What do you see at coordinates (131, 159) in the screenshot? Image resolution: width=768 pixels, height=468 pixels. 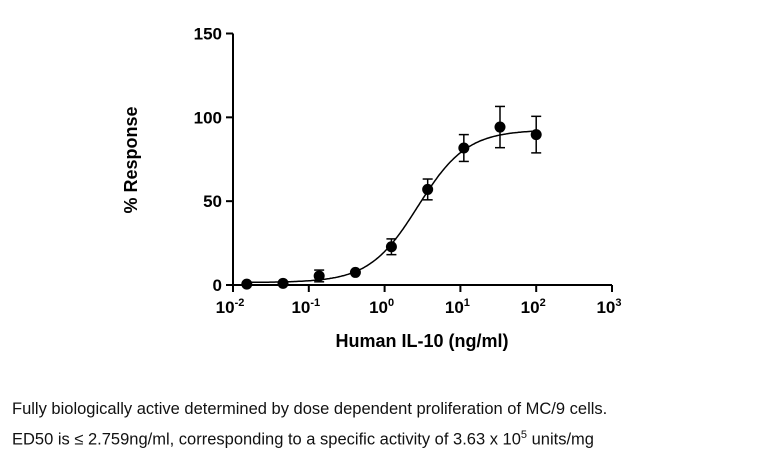 I see `y-axis-label: % Response` at bounding box center [131, 159].